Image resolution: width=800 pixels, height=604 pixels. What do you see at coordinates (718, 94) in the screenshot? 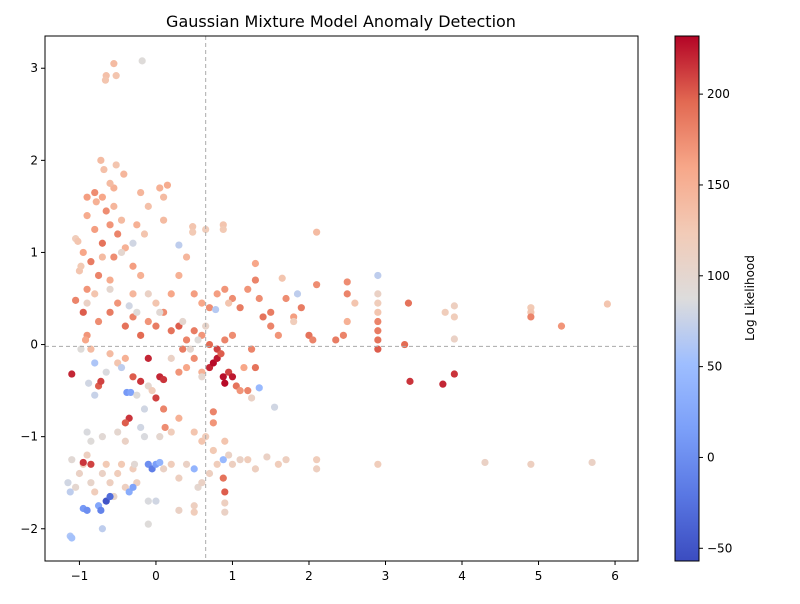
I see `colorbar-tick-label: 200` at bounding box center [718, 94].